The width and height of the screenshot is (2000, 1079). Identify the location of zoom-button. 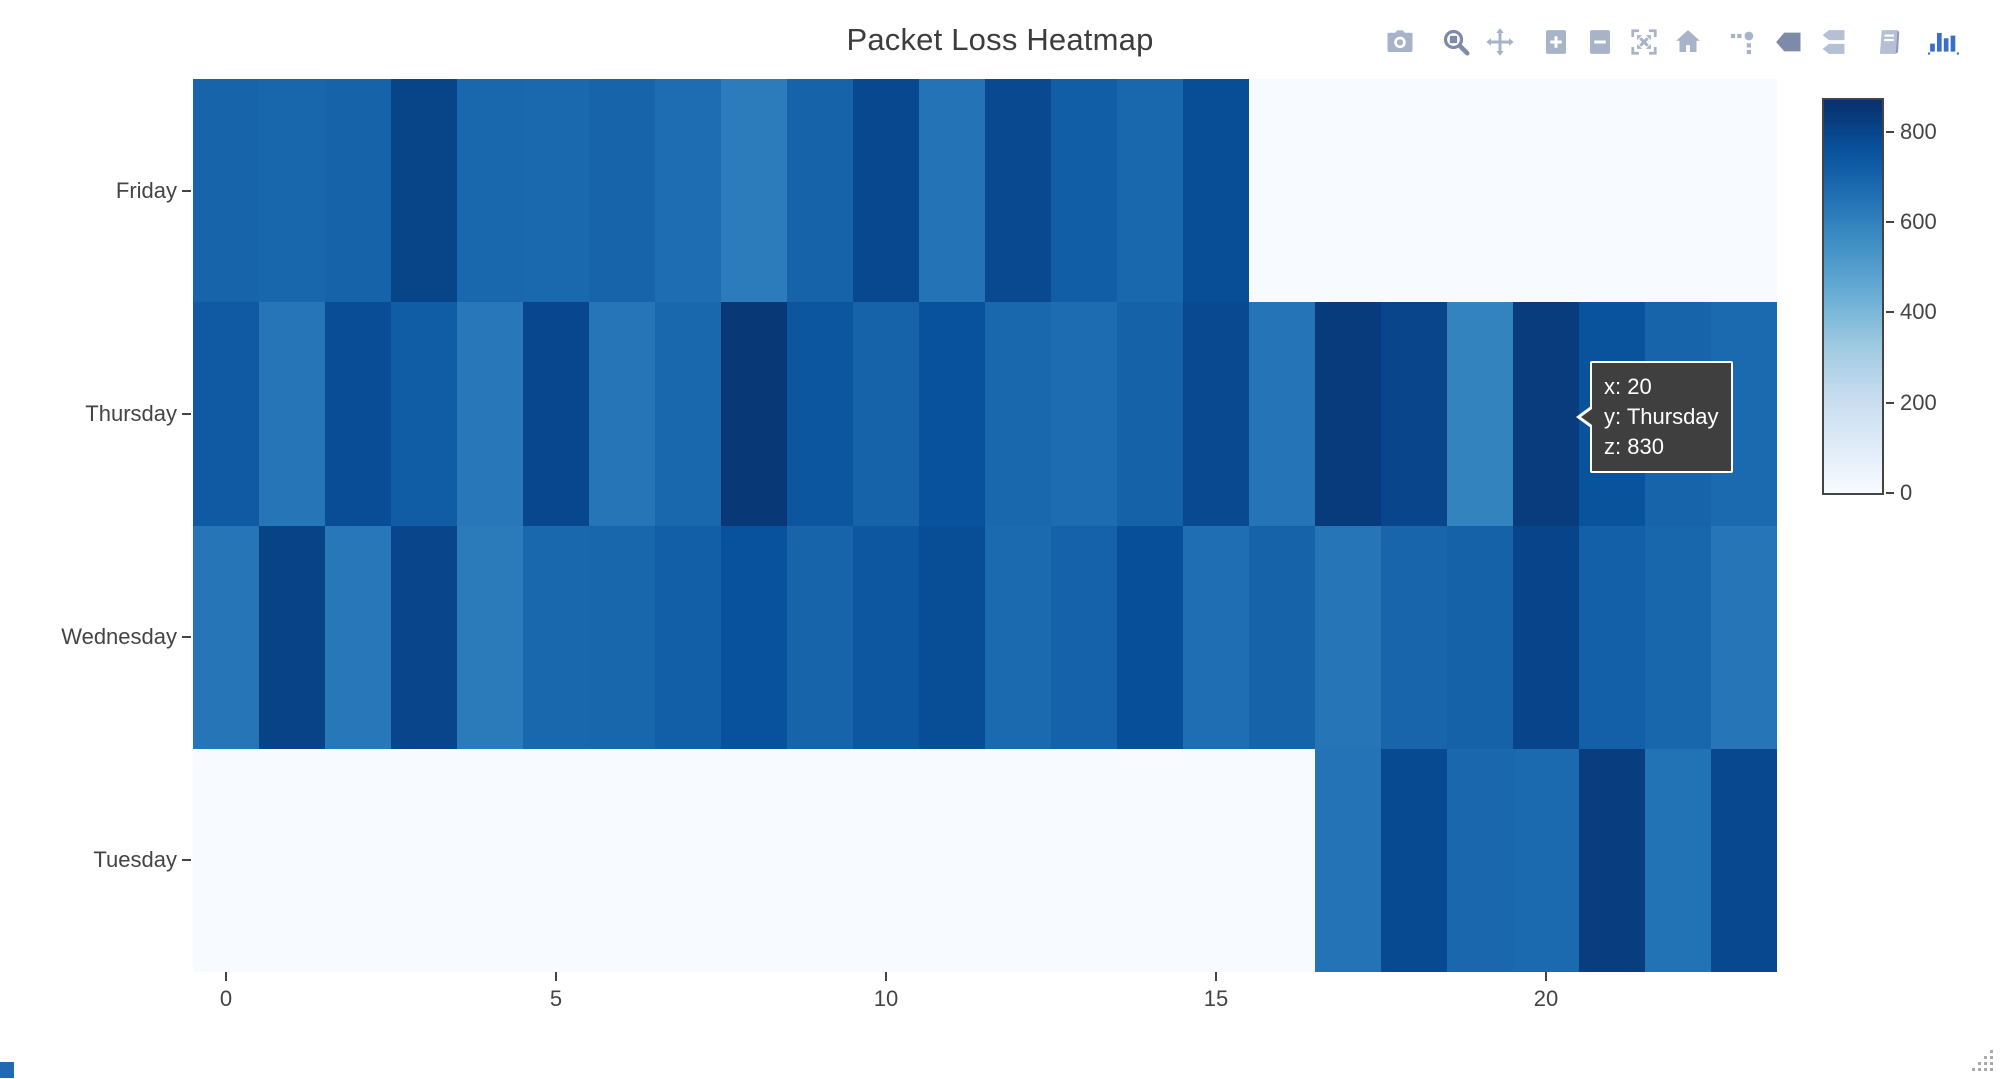
(1456, 42).